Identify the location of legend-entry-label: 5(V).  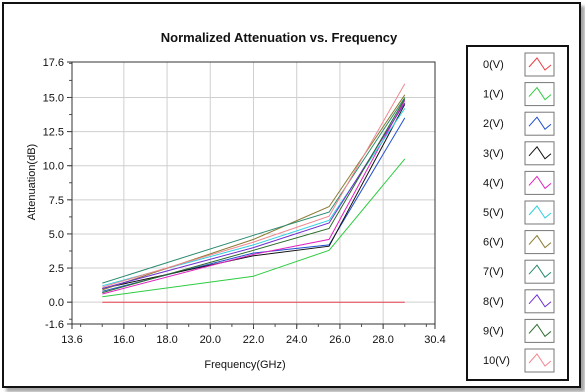
(493, 213).